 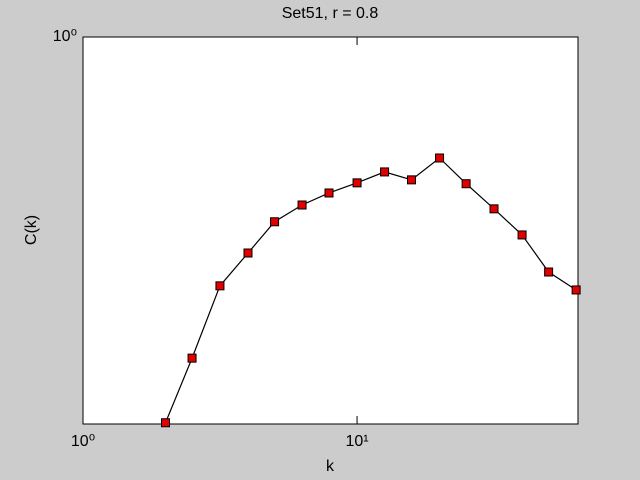 What do you see at coordinates (31, 230) in the screenshot?
I see `y-axis-label: C(k)` at bounding box center [31, 230].